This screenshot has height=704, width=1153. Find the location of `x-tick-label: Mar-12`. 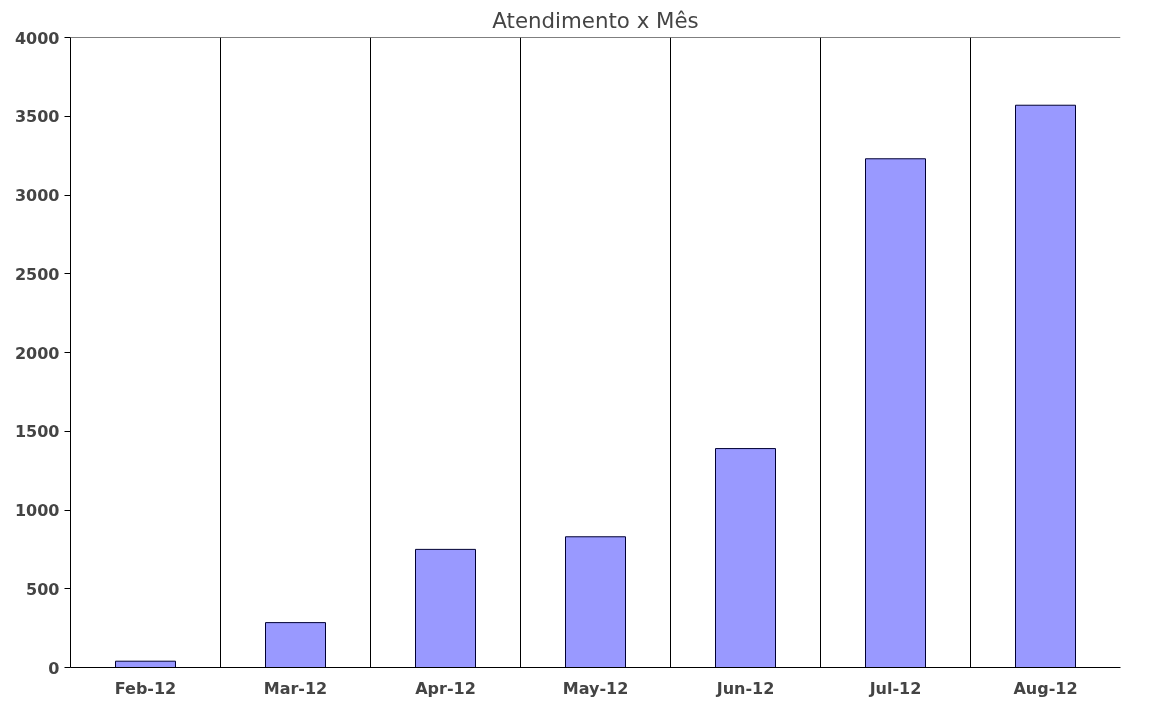

x-tick-label: Mar-12 is located at coordinates (295, 688).